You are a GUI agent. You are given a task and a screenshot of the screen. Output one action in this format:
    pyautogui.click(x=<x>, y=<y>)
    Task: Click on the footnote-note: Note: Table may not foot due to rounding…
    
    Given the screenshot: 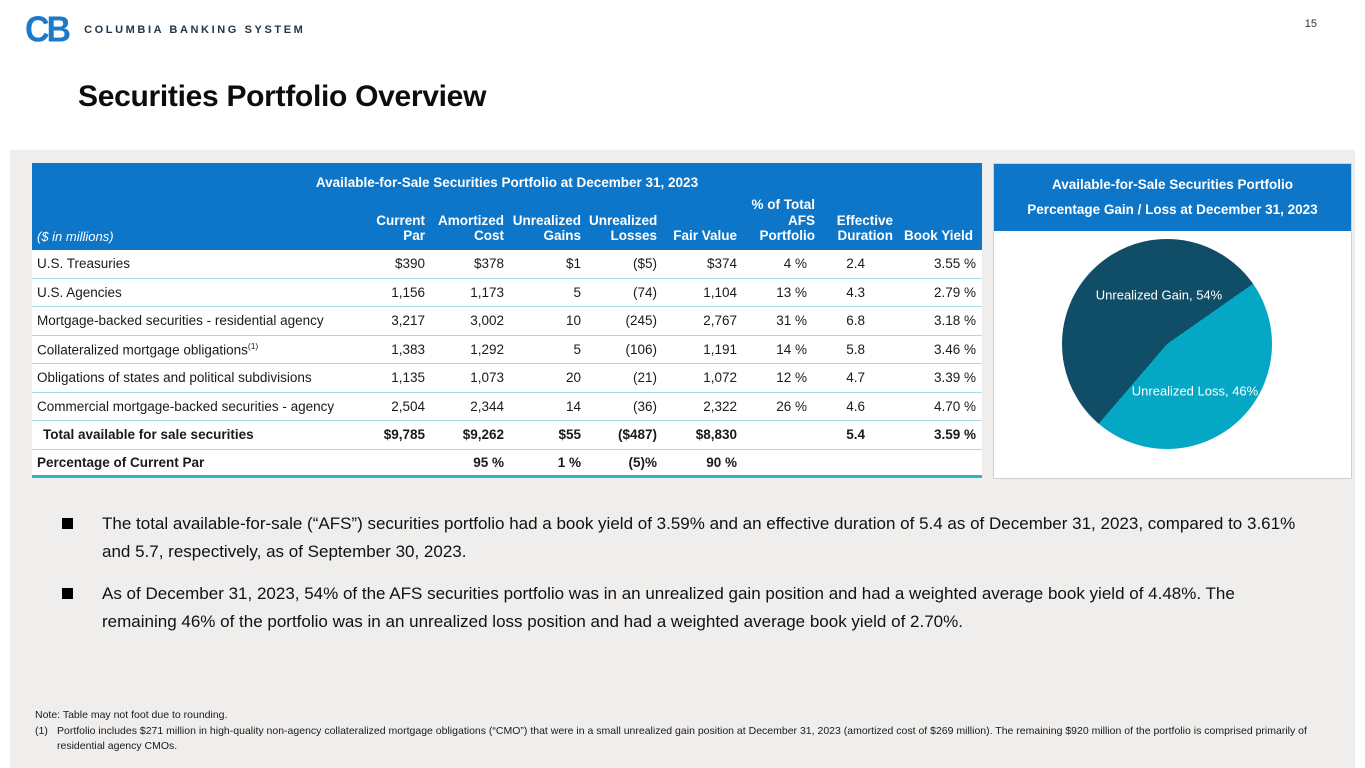 What is the action you would take?
    pyautogui.click(x=131, y=715)
    